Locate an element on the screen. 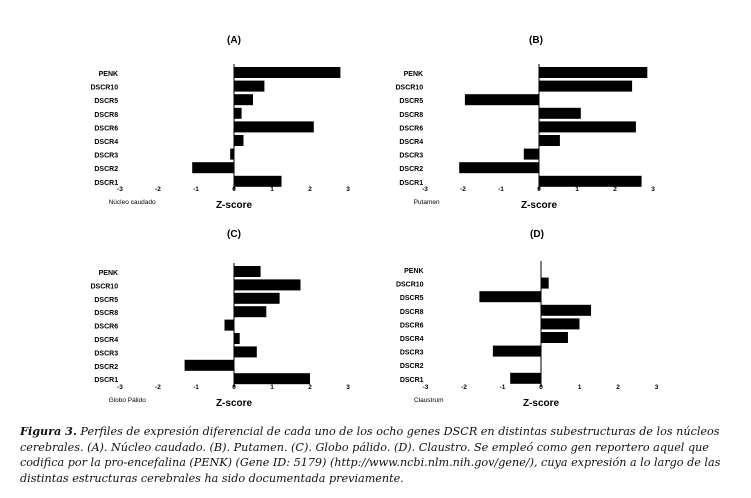 The image size is (751, 498). panel-title: (C) is located at coordinates (234, 234).